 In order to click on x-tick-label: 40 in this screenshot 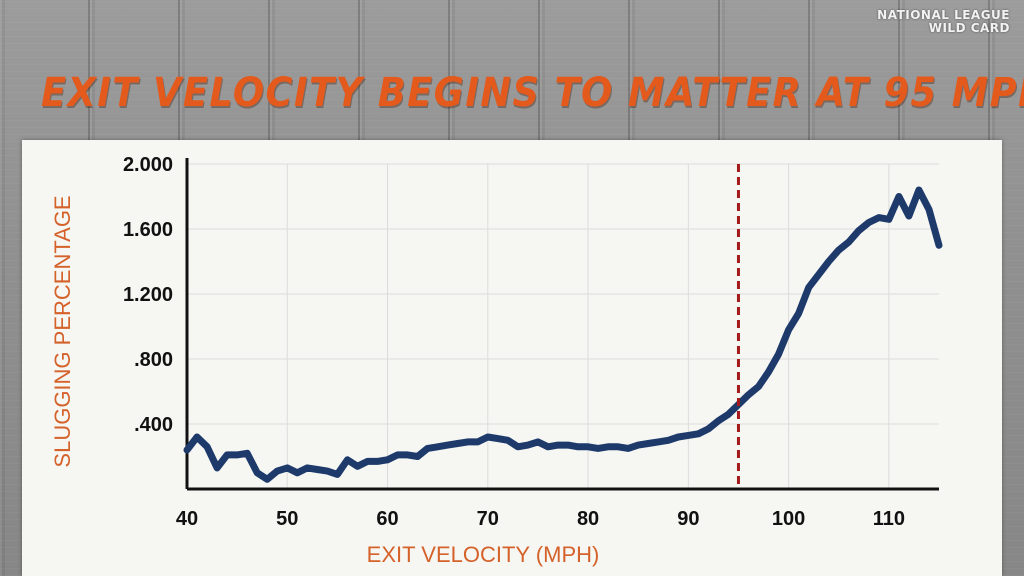, I will do `click(187, 519)`.